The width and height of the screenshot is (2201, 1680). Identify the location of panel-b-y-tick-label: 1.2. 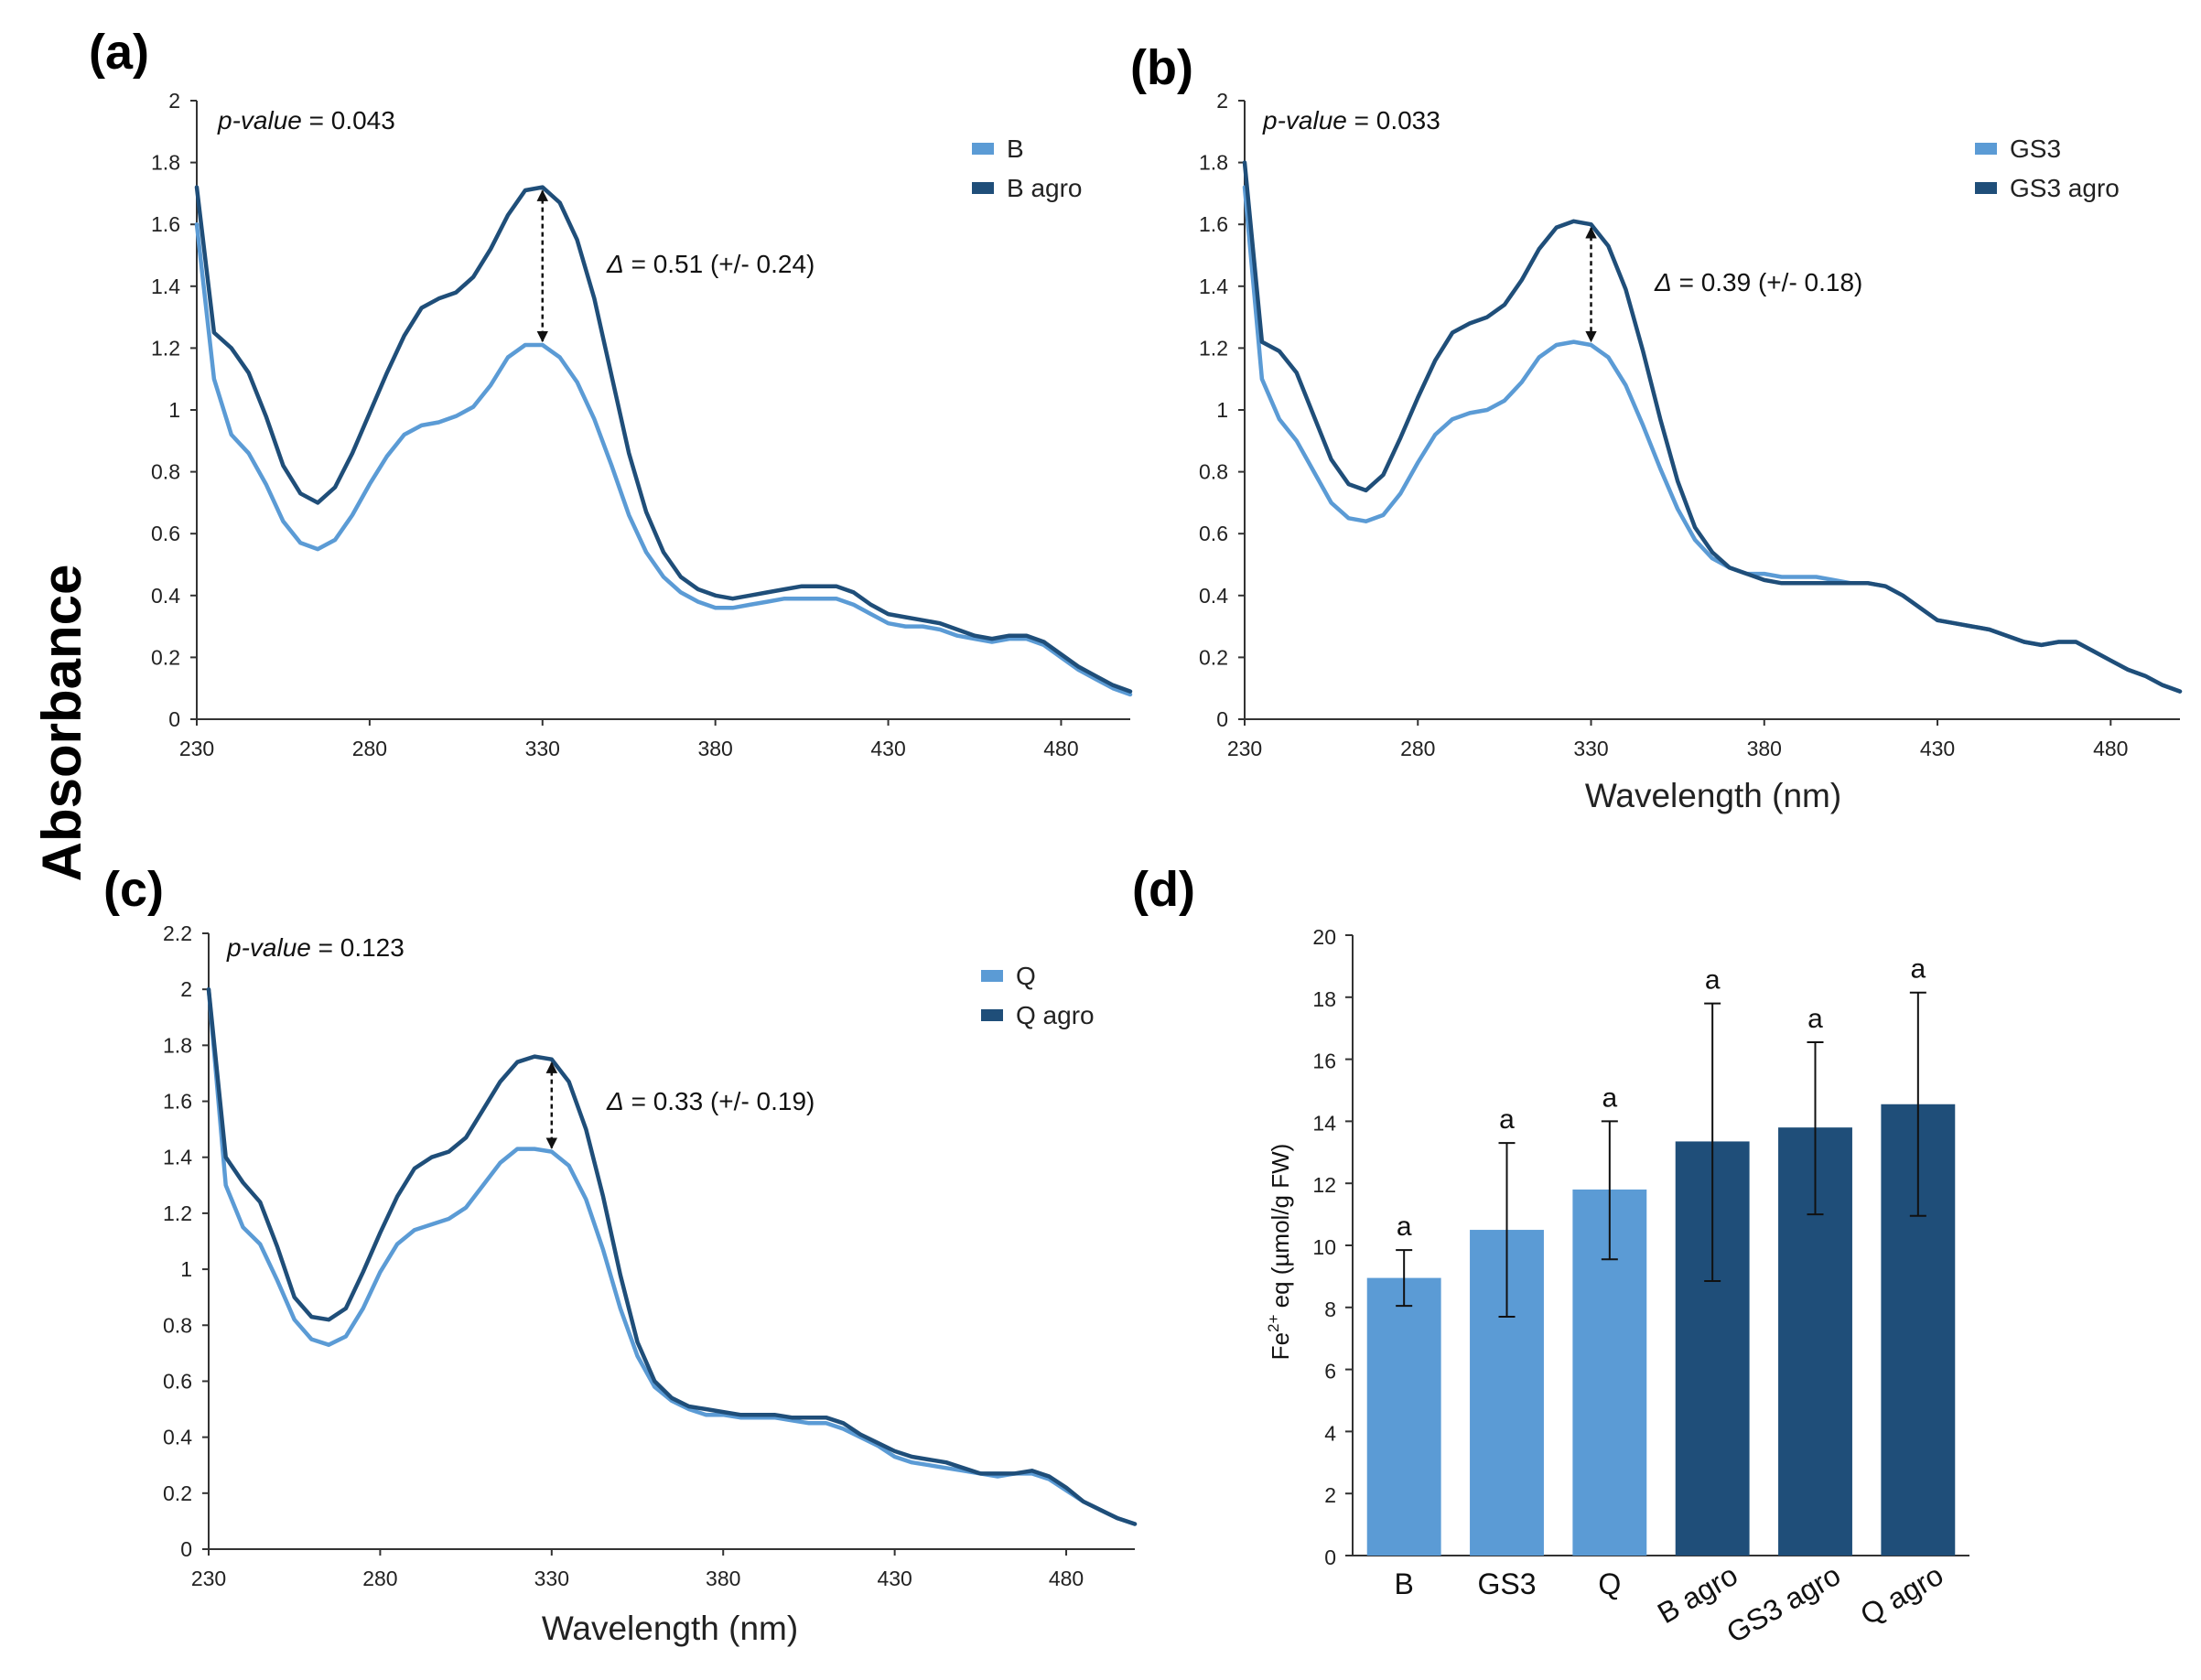
(1213, 348).